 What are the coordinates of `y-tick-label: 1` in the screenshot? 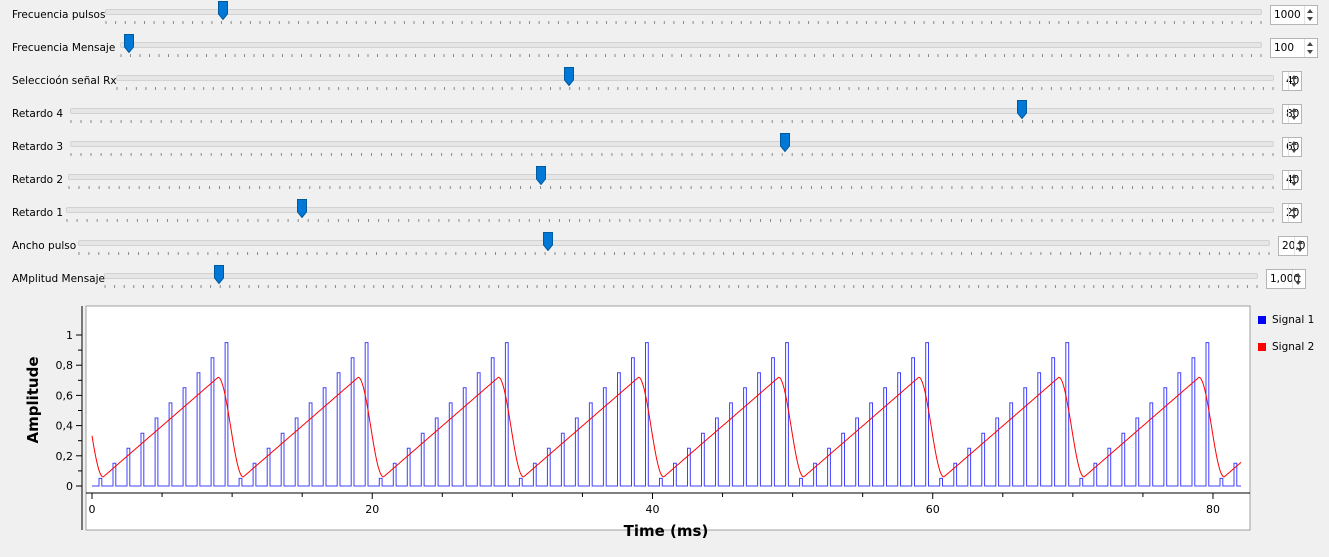 It's located at (69, 335).